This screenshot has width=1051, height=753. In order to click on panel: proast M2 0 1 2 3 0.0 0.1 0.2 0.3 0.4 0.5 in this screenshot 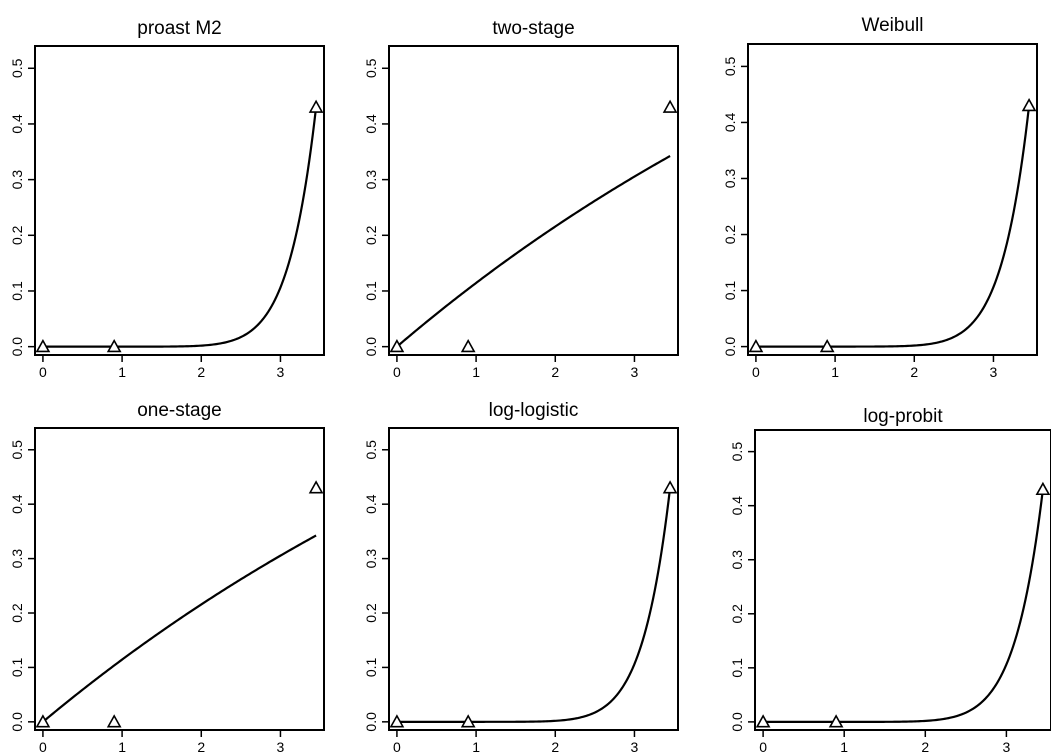, I will do `click(167, 199)`.